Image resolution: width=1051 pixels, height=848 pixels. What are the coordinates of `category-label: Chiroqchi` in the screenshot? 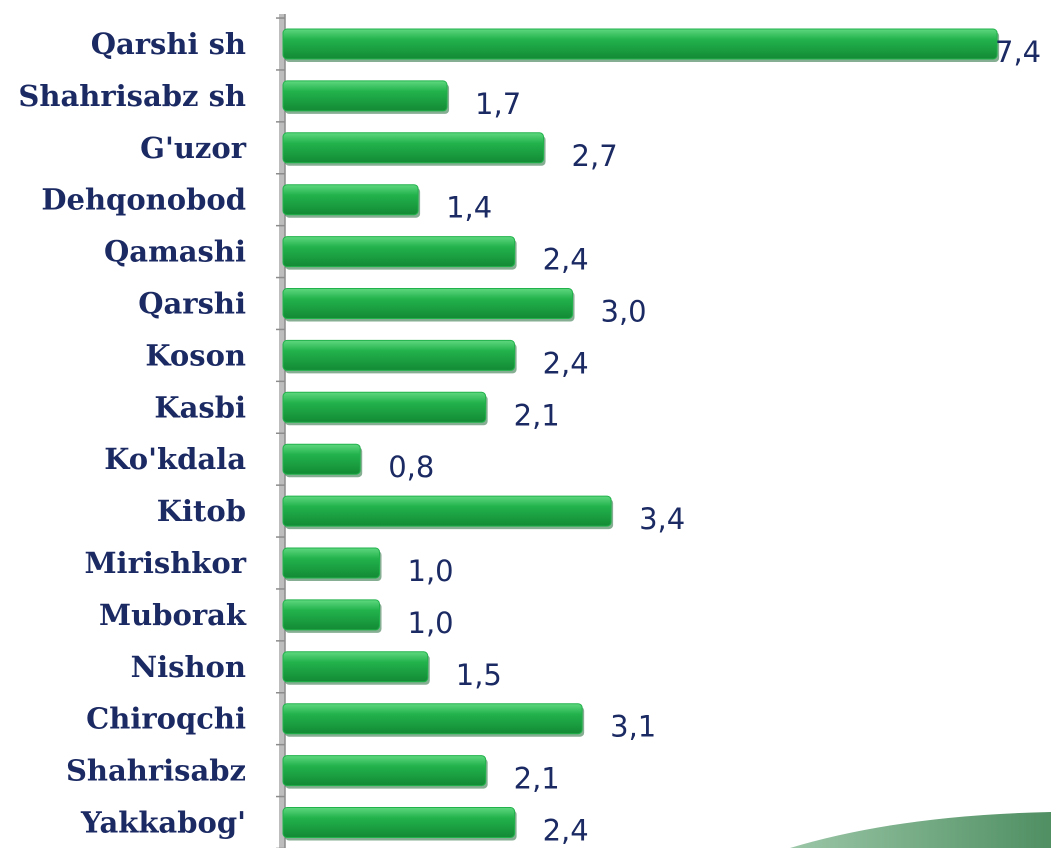 It's located at (166, 719).